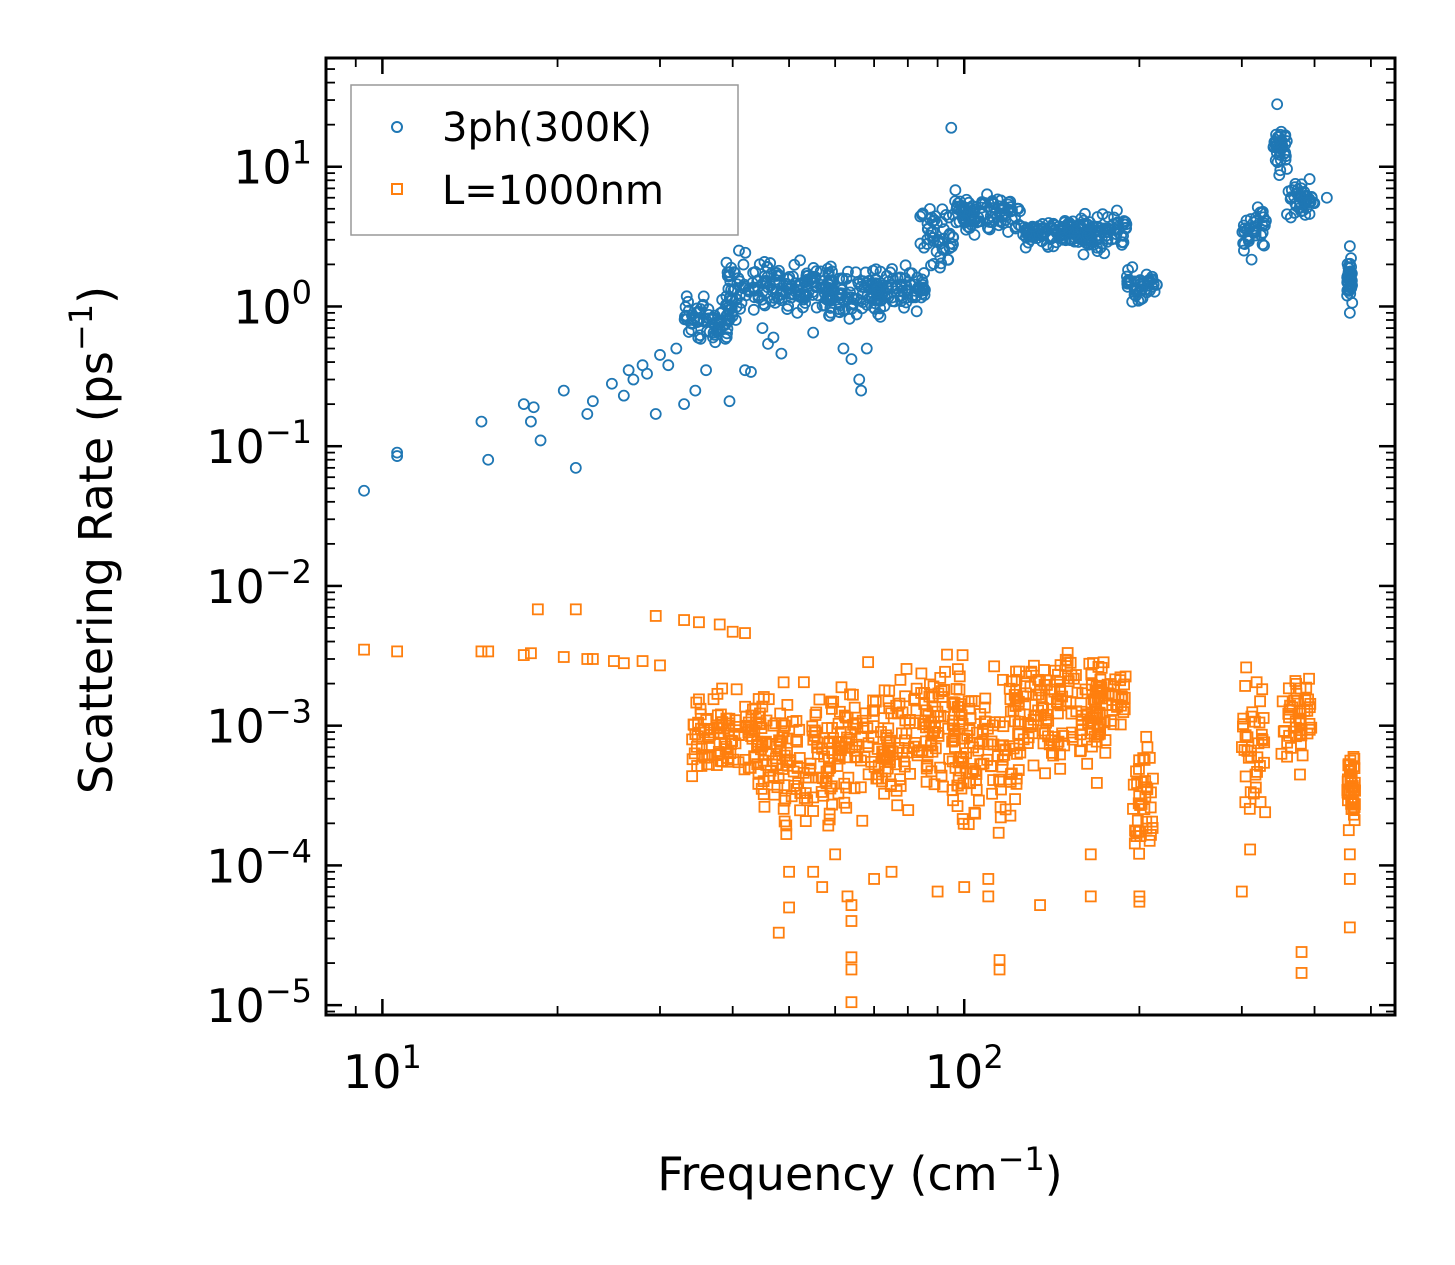 This screenshot has height=1265, width=1455. What do you see at coordinates (859, 1170) in the screenshot?
I see `x-axis-title: Frequency (cm−1)` at bounding box center [859, 1170].